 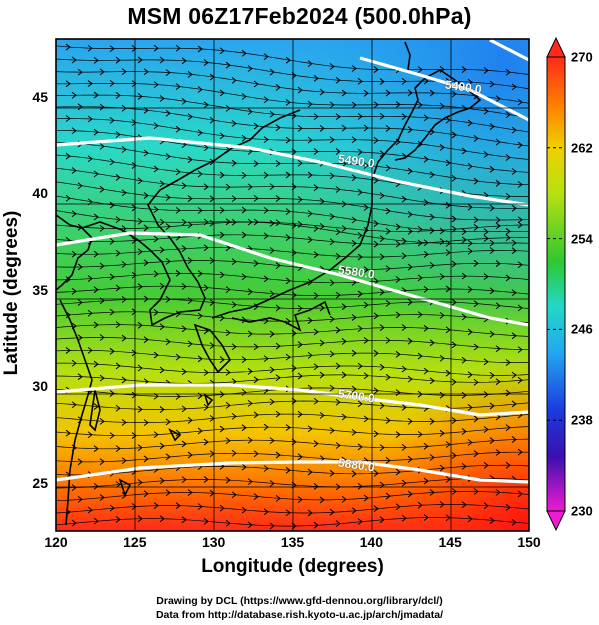 What do you see at coordinates (40, 386) in the screenshot?
I see `y-tick-label: 30` at bounding box center [40, 386].